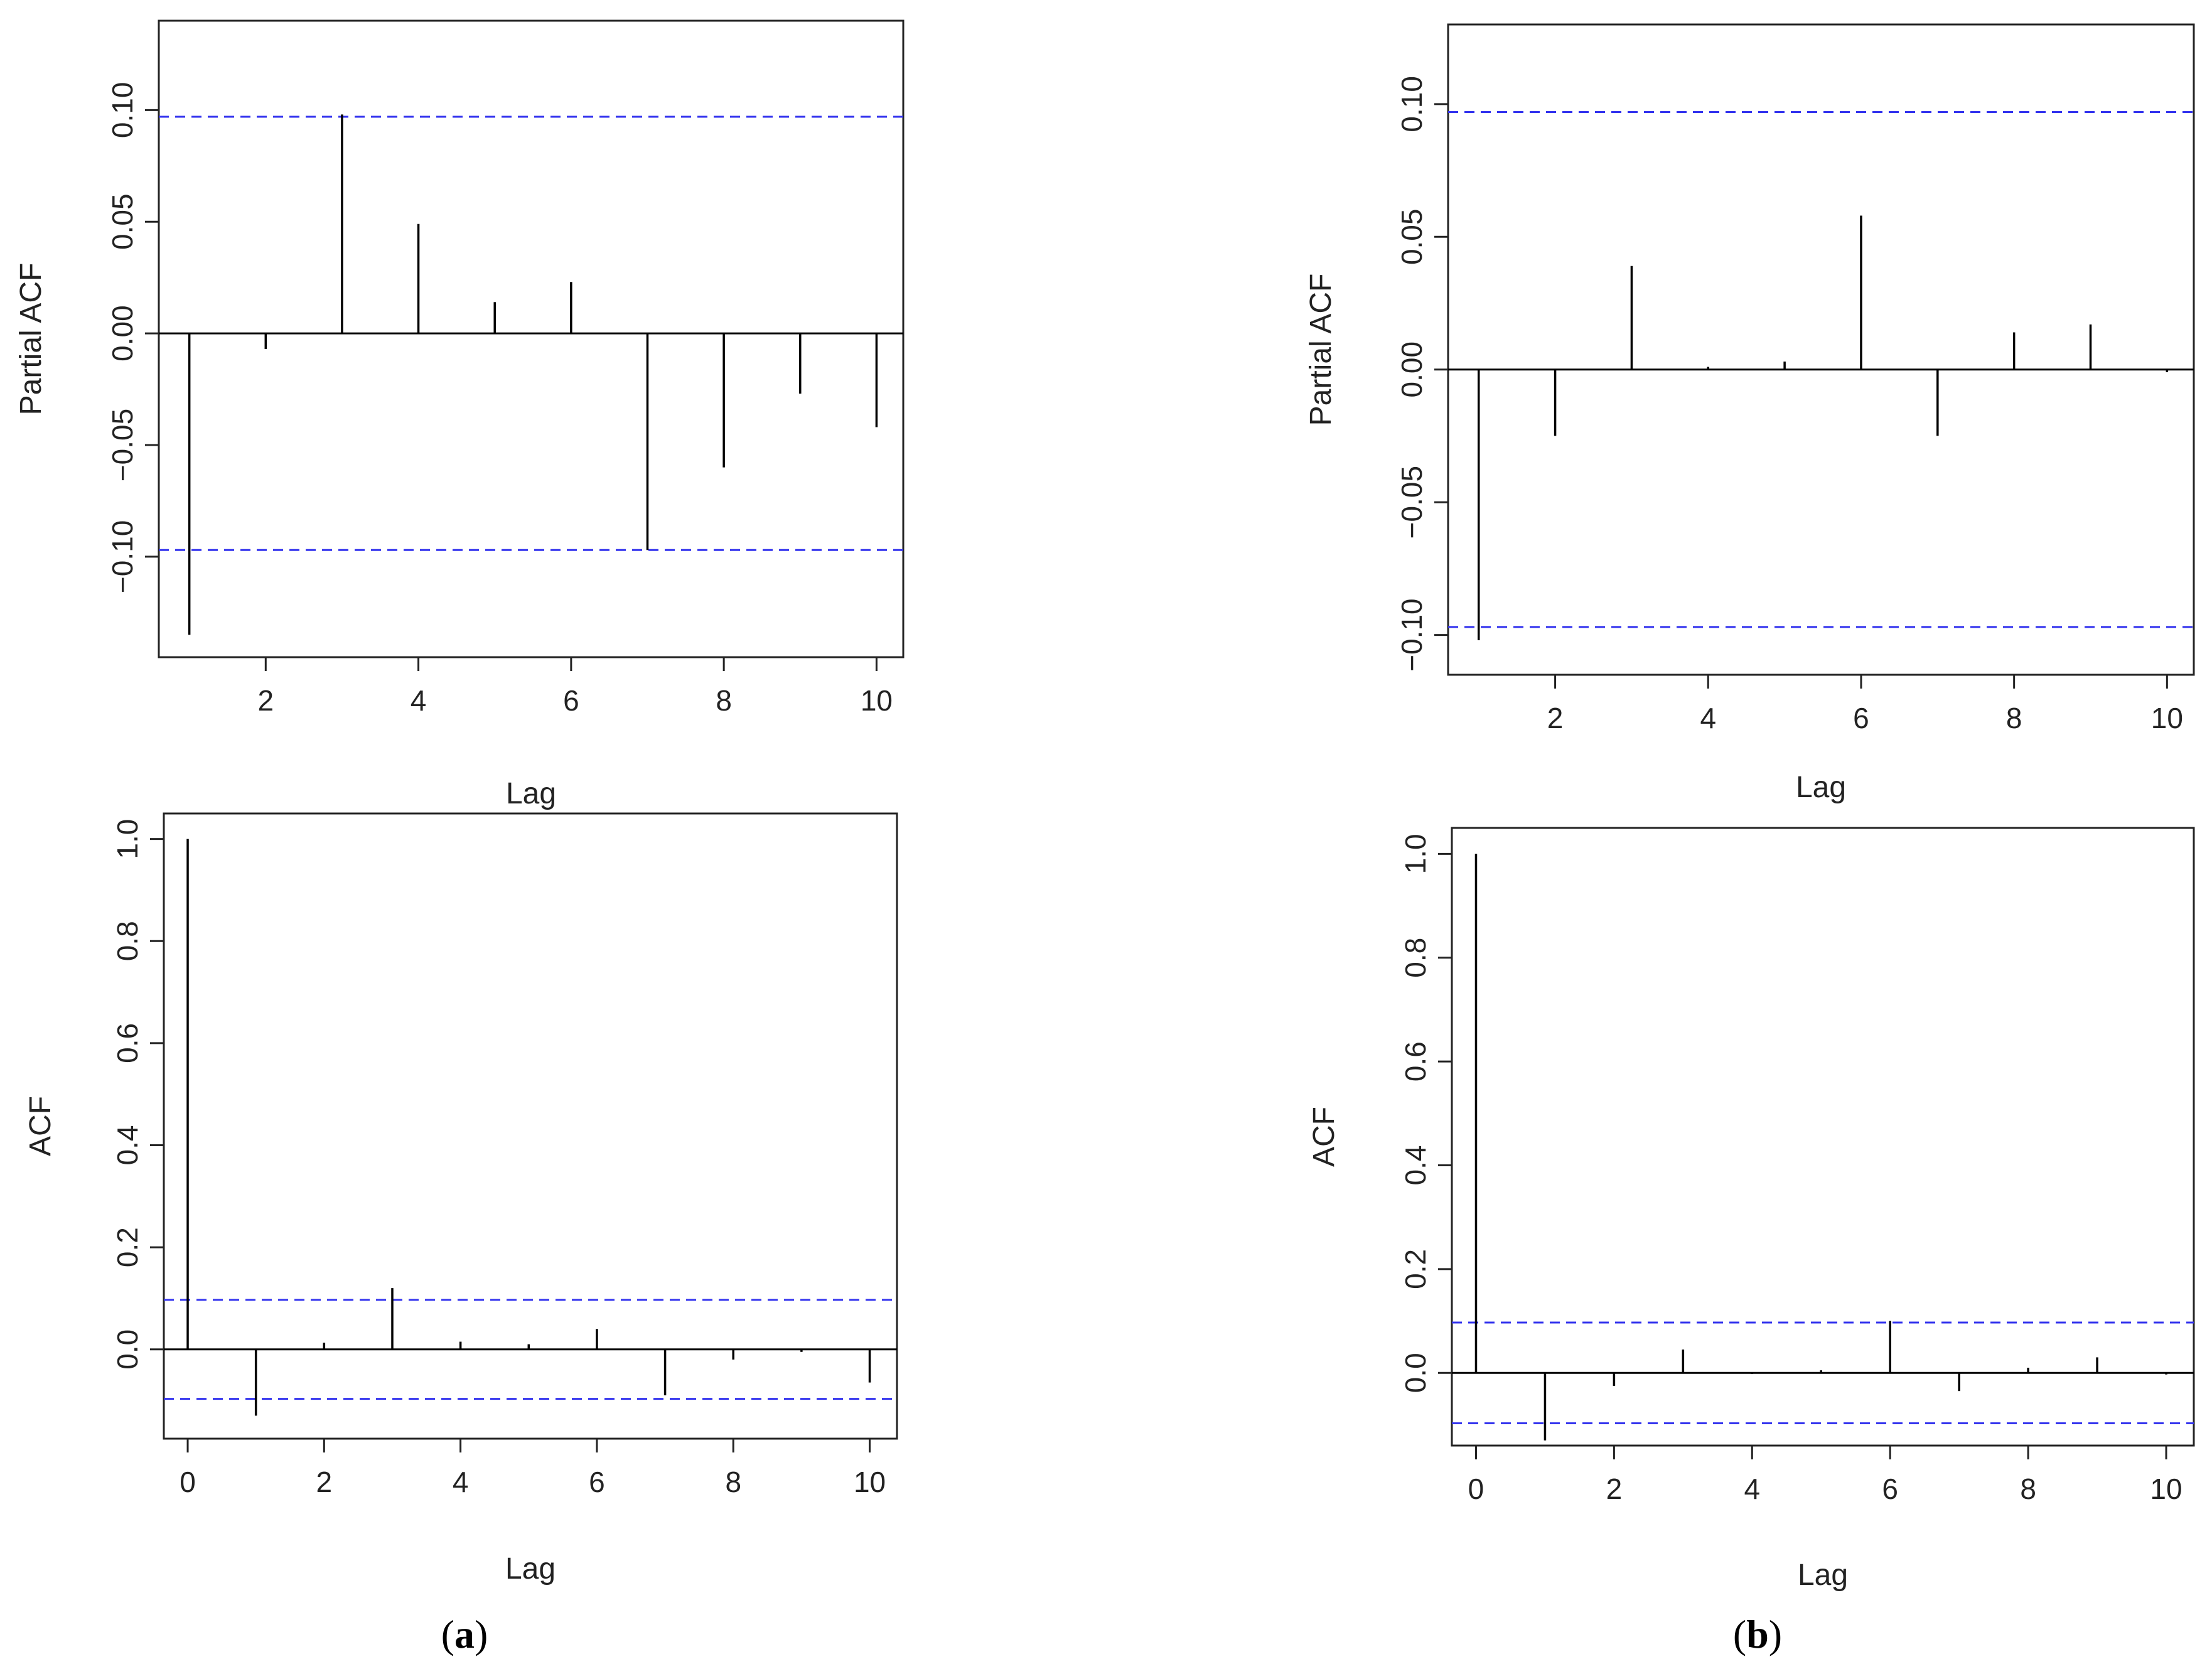 The height and width of the screenshot is (1664, 2212). I want to click on panel-label-b: (b), so click(1758, 1634).